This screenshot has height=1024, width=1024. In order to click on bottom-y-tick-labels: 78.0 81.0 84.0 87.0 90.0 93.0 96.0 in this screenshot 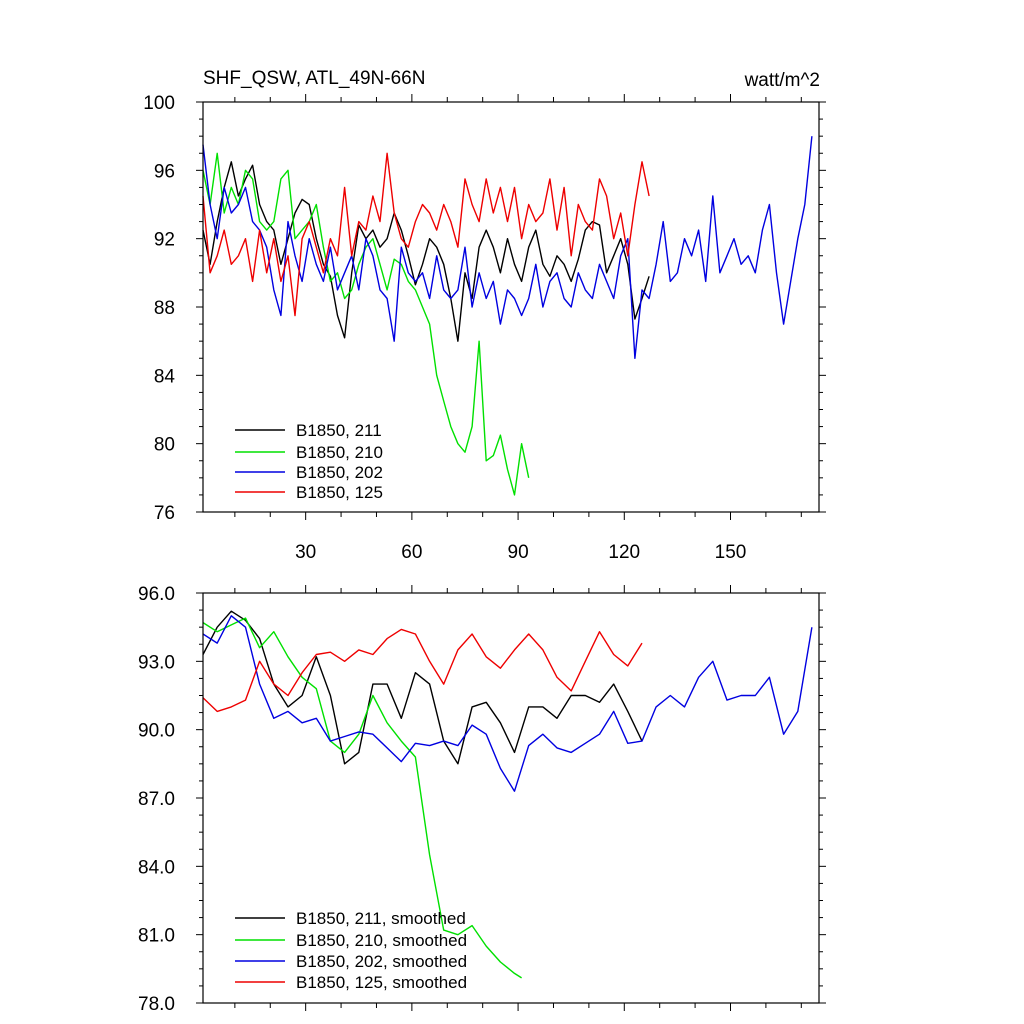, I will do `click(156, 799)`.